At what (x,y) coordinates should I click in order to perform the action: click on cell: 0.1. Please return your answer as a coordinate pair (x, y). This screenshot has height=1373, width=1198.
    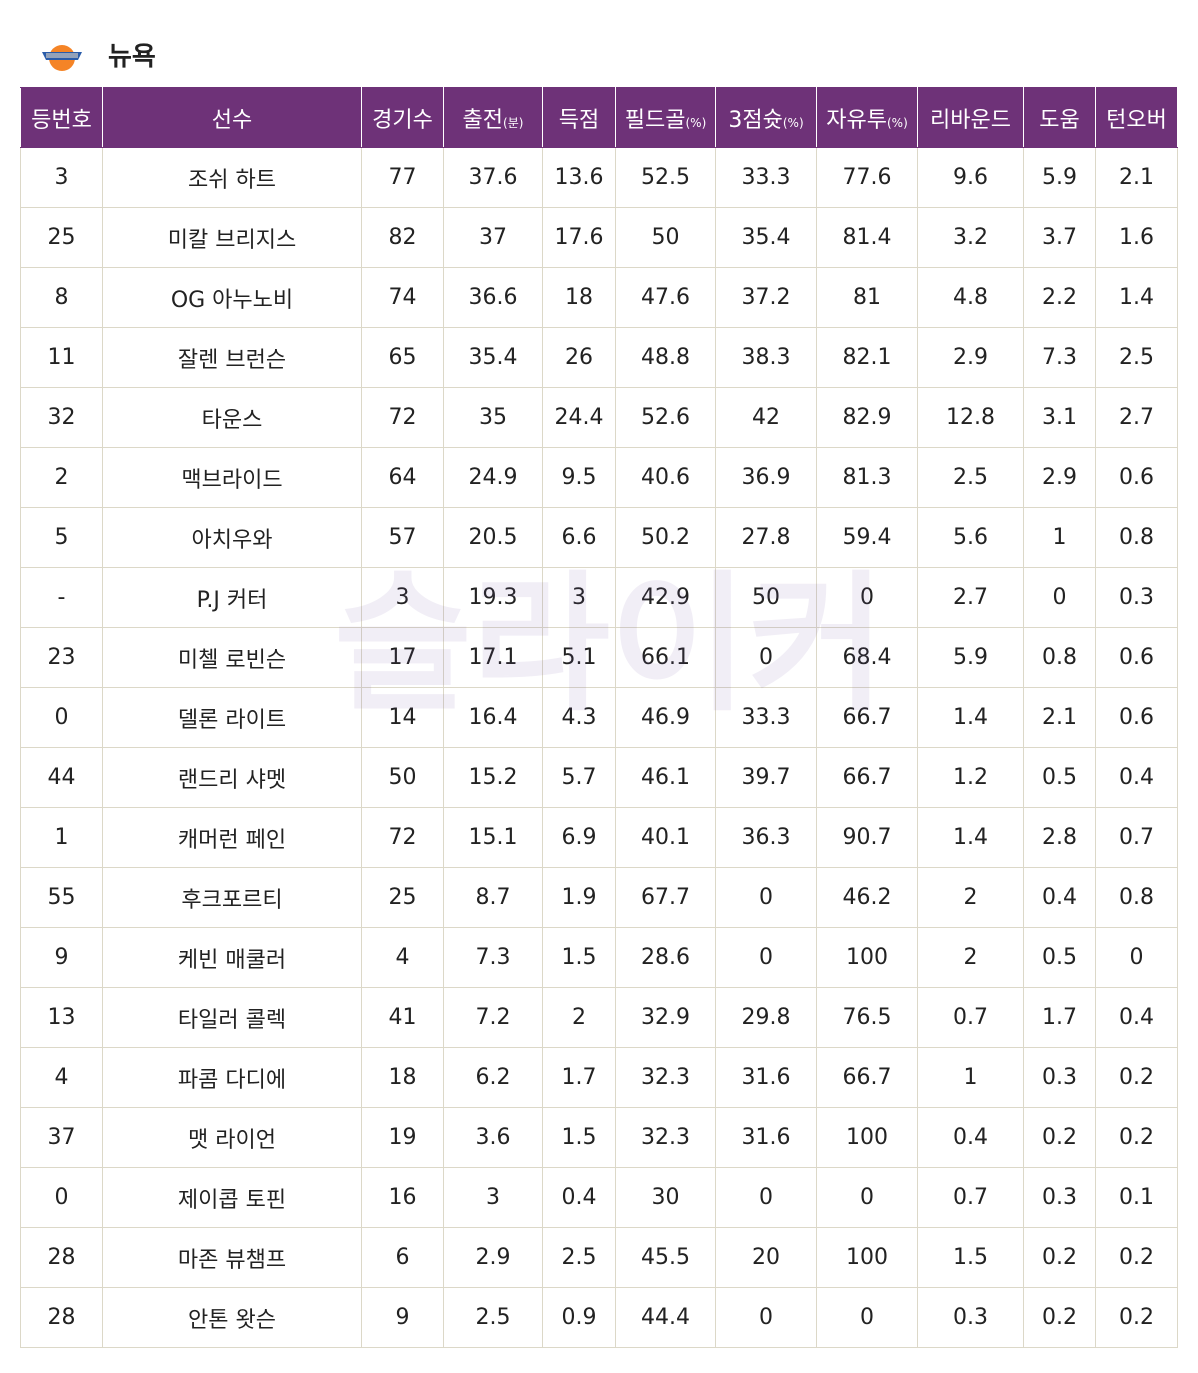
    Looking at the image, I should click on (1136, 1197).